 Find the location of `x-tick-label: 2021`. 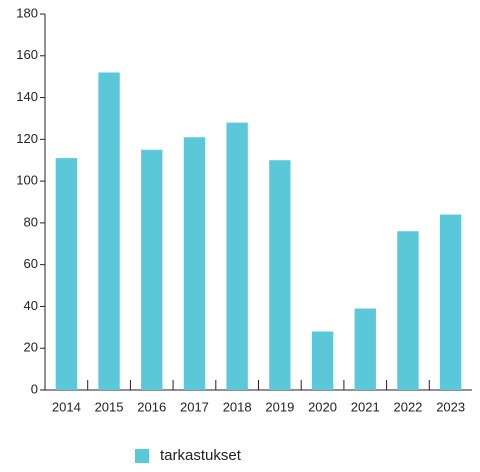

x-tick-label: 2021 is located at coordinates (365, 406).